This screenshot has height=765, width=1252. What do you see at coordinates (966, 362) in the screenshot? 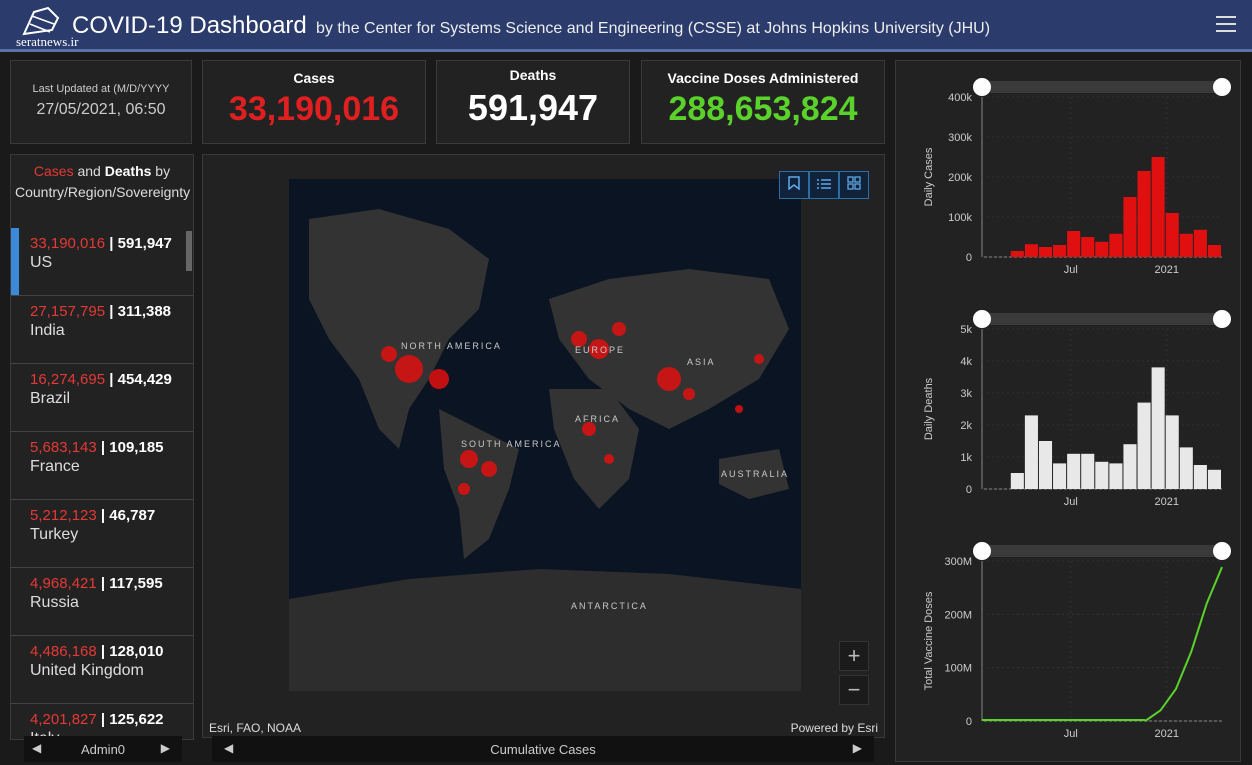
I see `y-tick-label: 4k` at bounding box center [966, 362].